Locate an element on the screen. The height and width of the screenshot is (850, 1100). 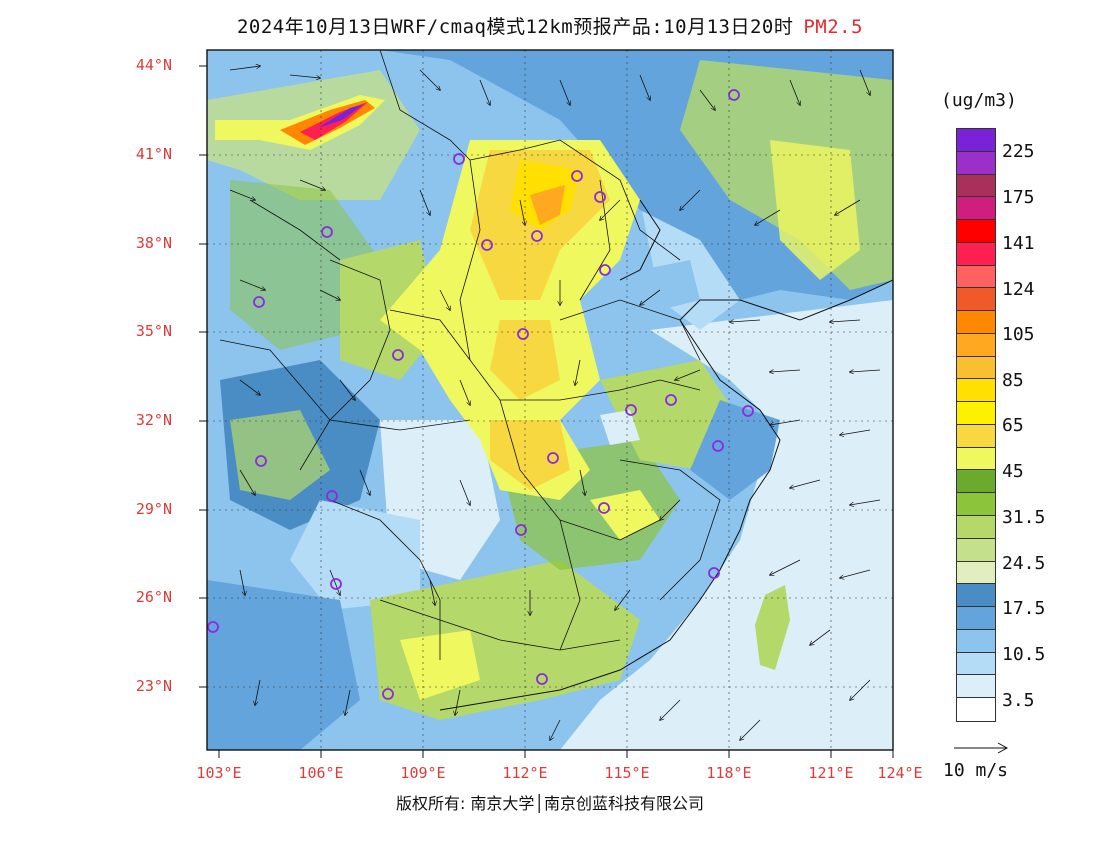
lat-label: 29°N is located at coordinates (153, 509).